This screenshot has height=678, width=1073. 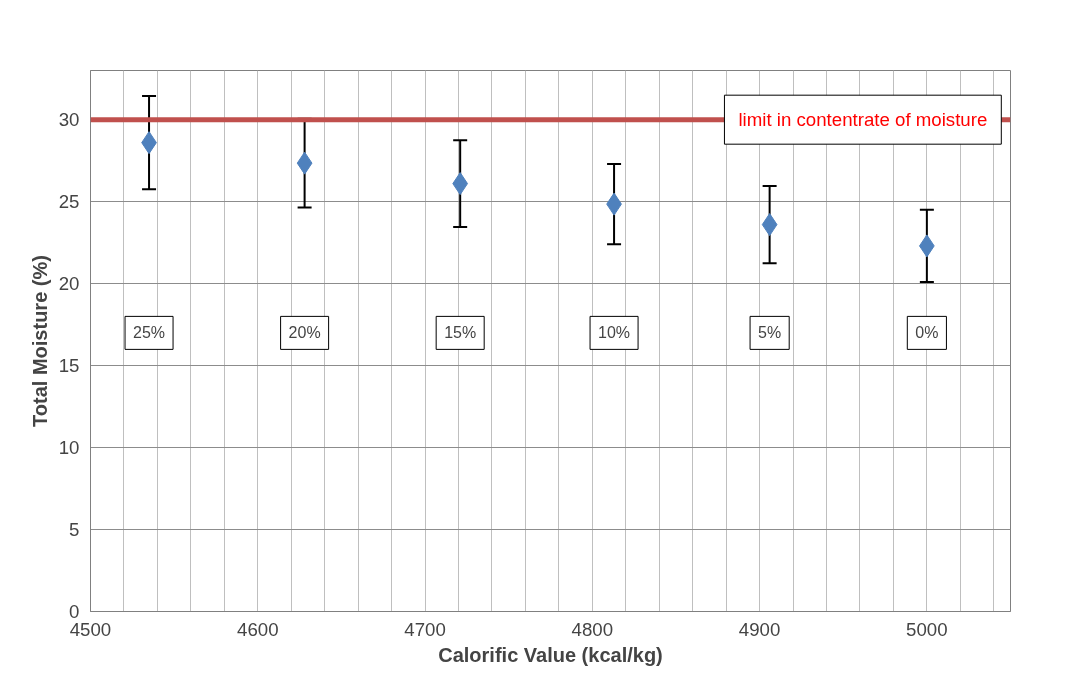 What do you see at coordinates (39, 341) in the screenshot?
I see `y-axis-title: Total Moisture (%)` at bounding box center [39, 341].